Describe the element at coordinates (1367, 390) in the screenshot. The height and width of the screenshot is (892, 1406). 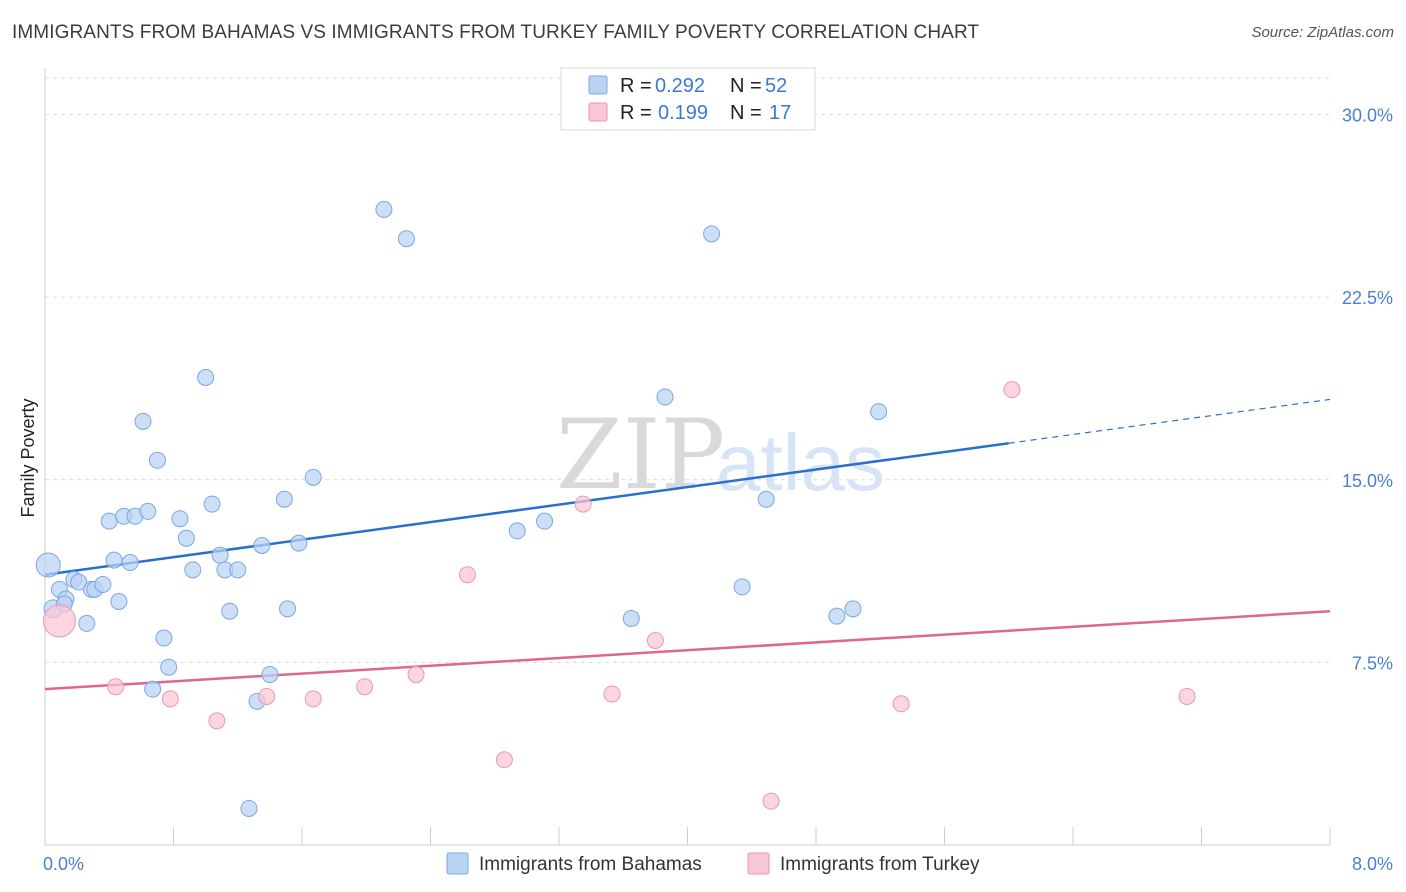
I see `y-tick-labels: 7.5% 15.0% 22.5% 30.0%` at that location.